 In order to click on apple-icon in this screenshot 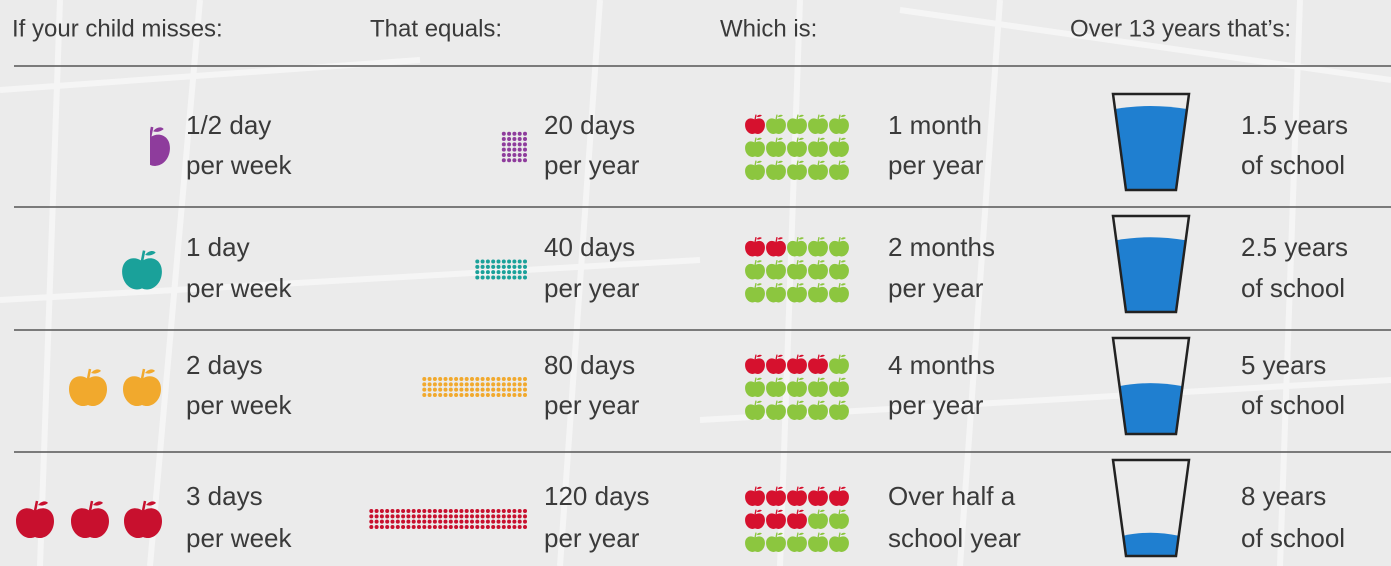, I will do `click(142, 270)`.